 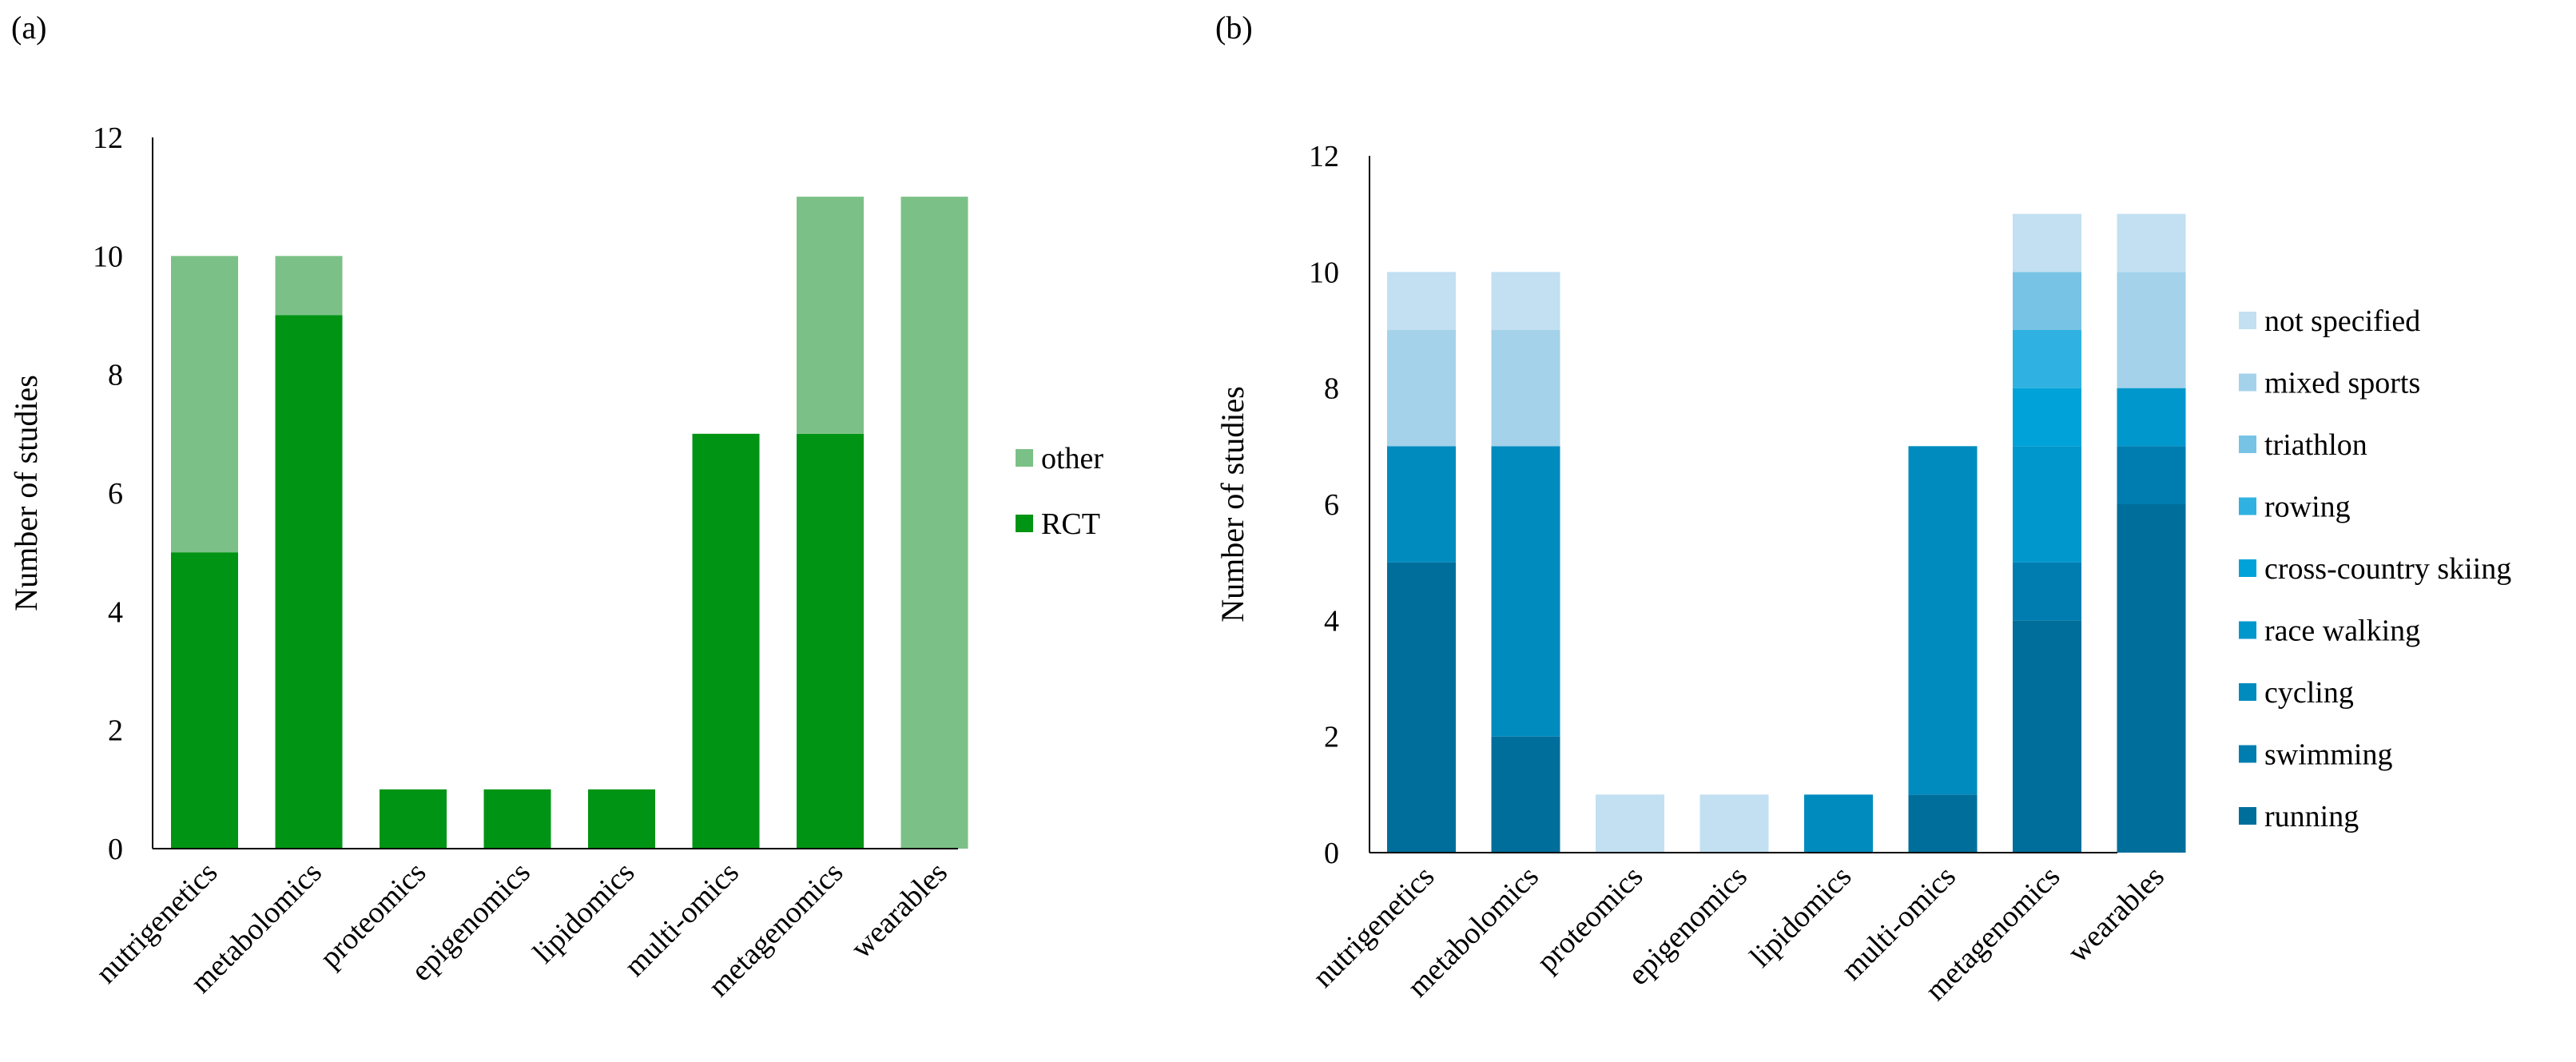 I want to click on bar-not-specified-wearables, so click(x=2151, y=243).